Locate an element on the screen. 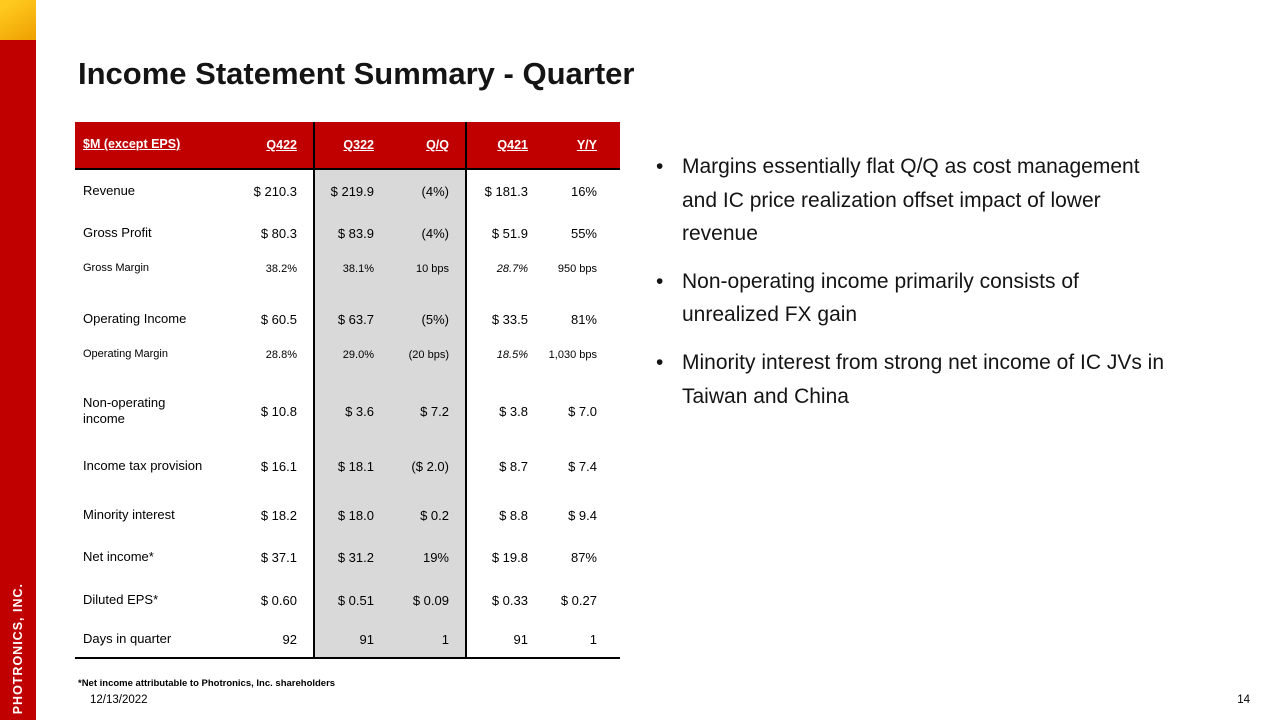 This screenshot has width=1280, height=720. row-label: Revenue is located at coordinates (109, 190).